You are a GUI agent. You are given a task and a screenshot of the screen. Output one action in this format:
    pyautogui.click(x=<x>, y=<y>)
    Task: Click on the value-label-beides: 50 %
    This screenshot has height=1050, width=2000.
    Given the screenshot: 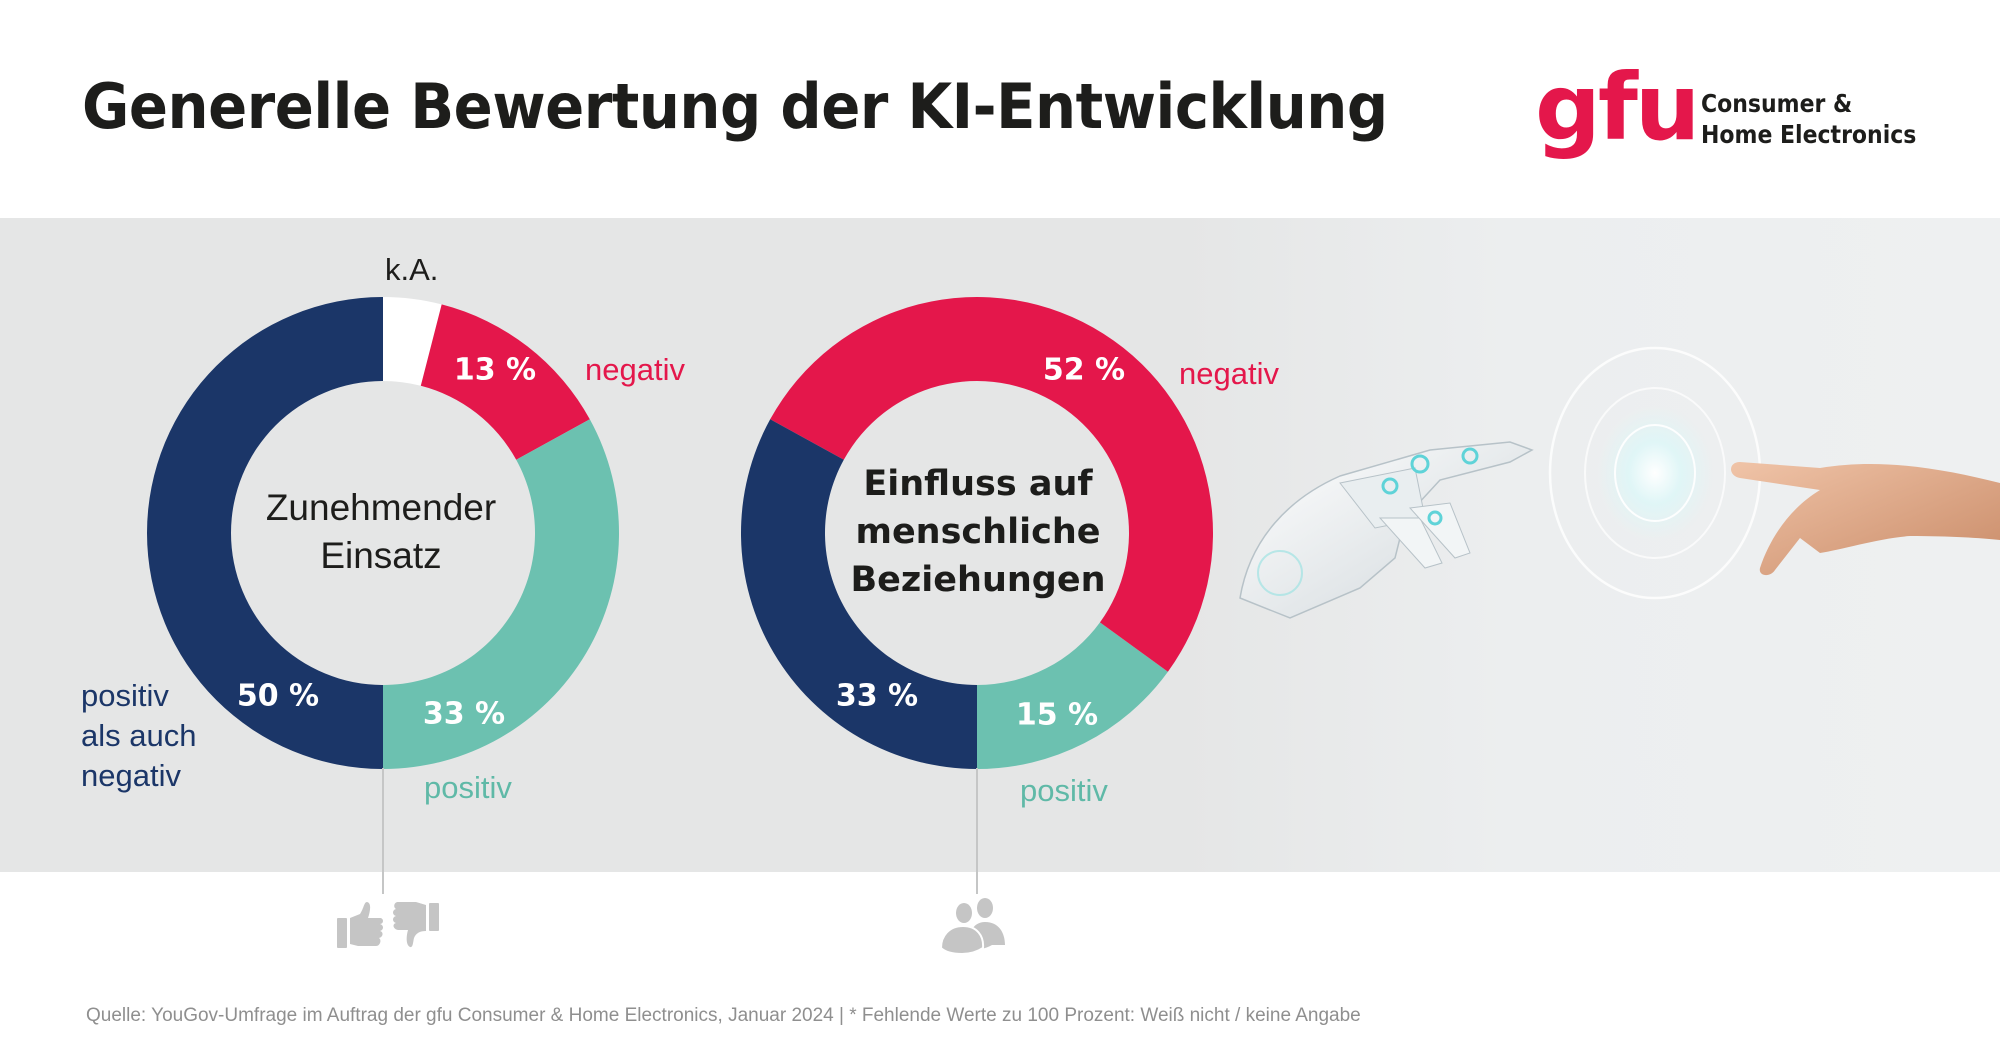 What is the action you would take?
    pyautogui.click(x=278, y=696)
    